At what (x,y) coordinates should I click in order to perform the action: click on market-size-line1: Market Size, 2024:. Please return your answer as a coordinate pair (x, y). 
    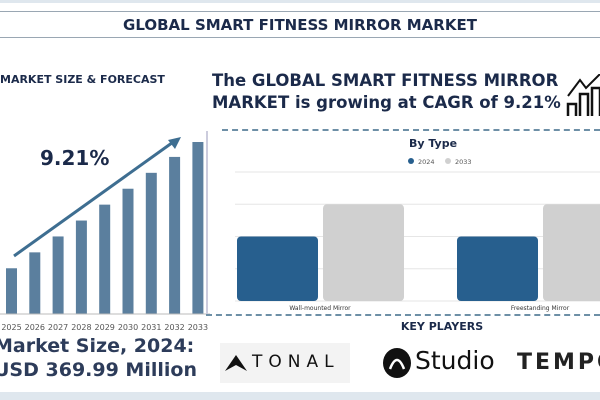
    Looking at the image, I should click on (97, 346).